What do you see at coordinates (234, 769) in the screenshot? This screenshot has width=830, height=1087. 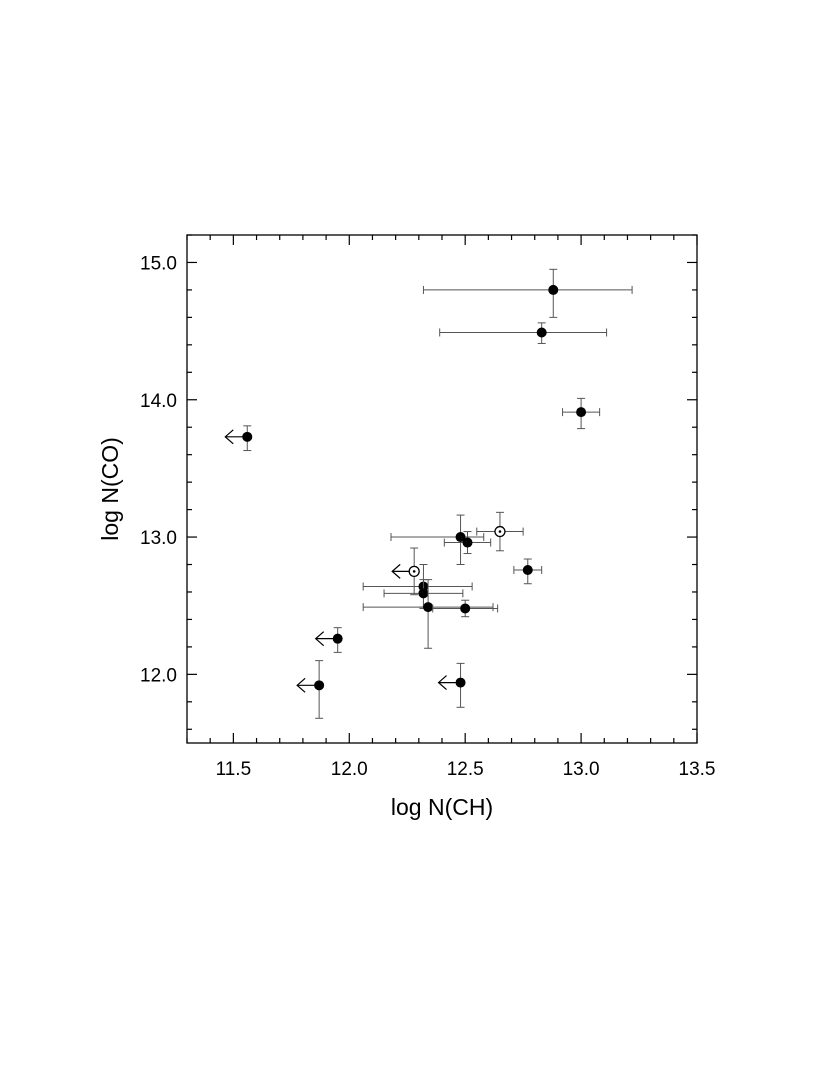 I see `x-tick-label: 11.5` at bounding box center [234, 769].